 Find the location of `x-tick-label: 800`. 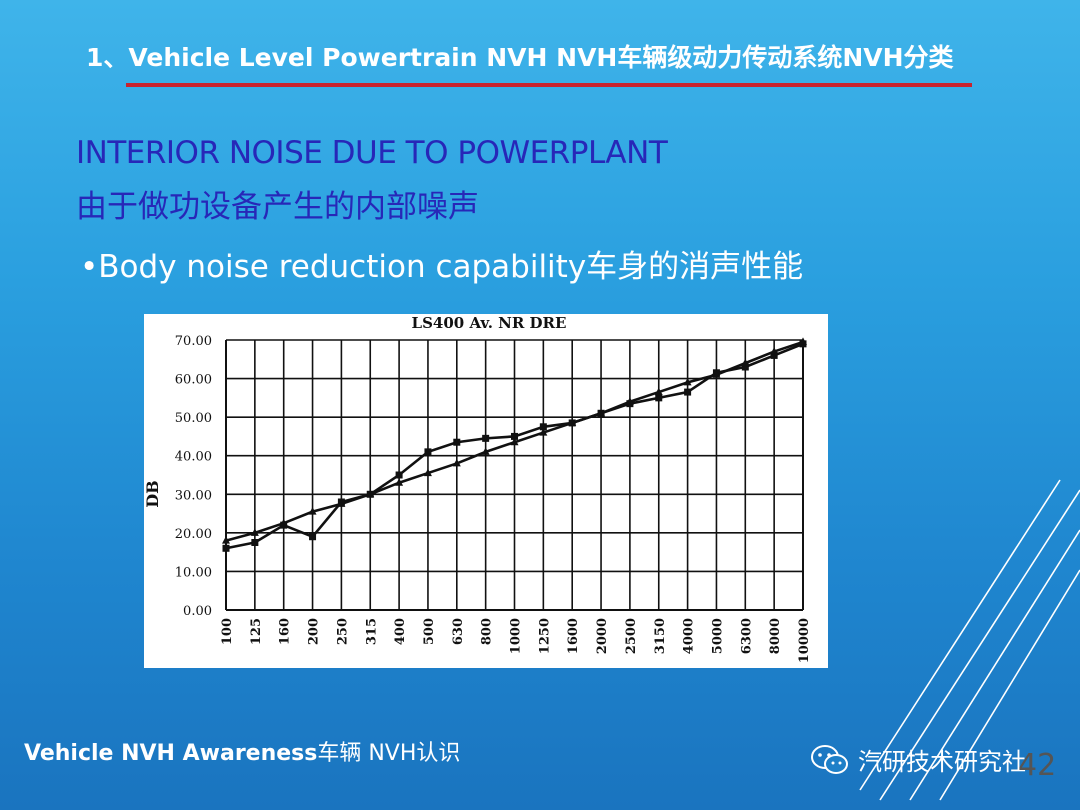

x-tick-label: 800 is located at coordinates (487, 631).